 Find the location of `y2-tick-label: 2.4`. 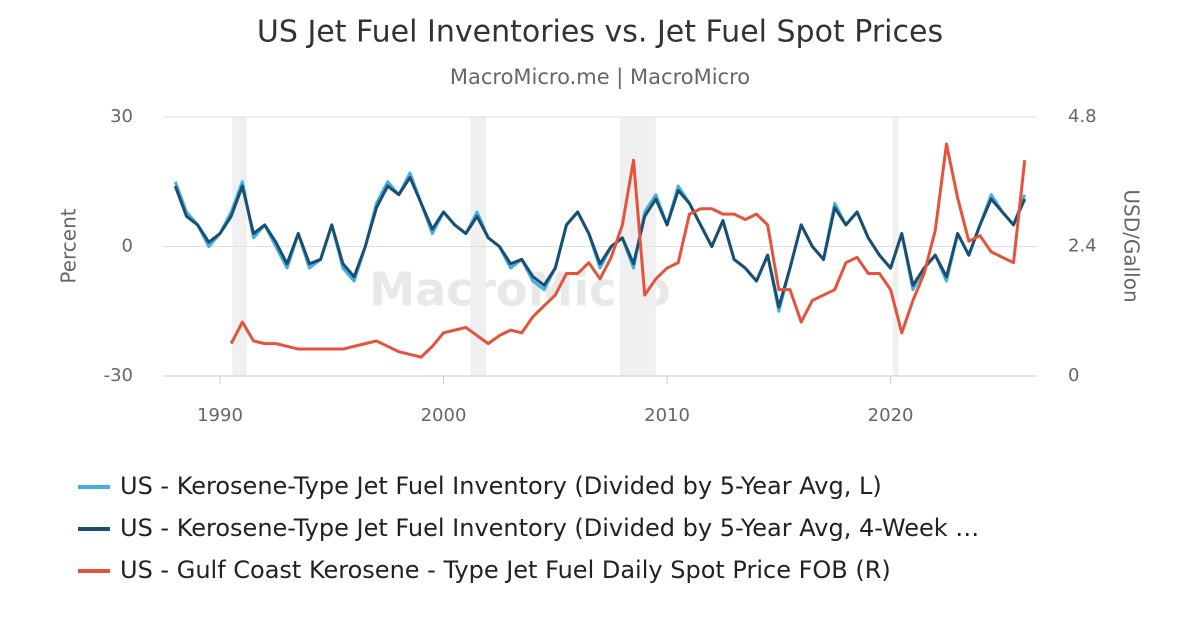

y2-tick-label: 2.4 is located at coordinates (1082, 246).